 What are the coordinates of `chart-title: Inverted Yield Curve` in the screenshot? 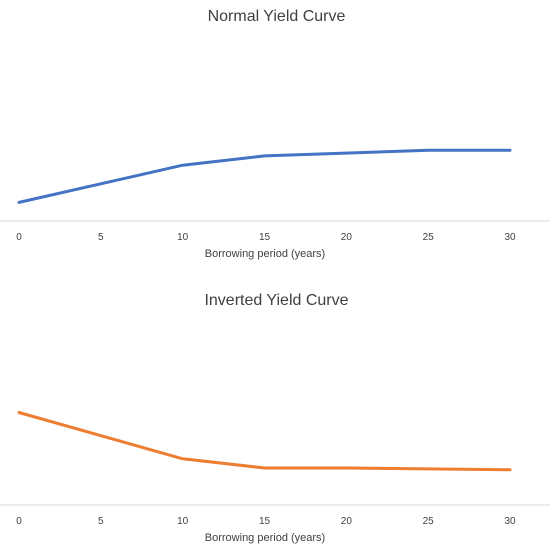 It's located at (276, 300).